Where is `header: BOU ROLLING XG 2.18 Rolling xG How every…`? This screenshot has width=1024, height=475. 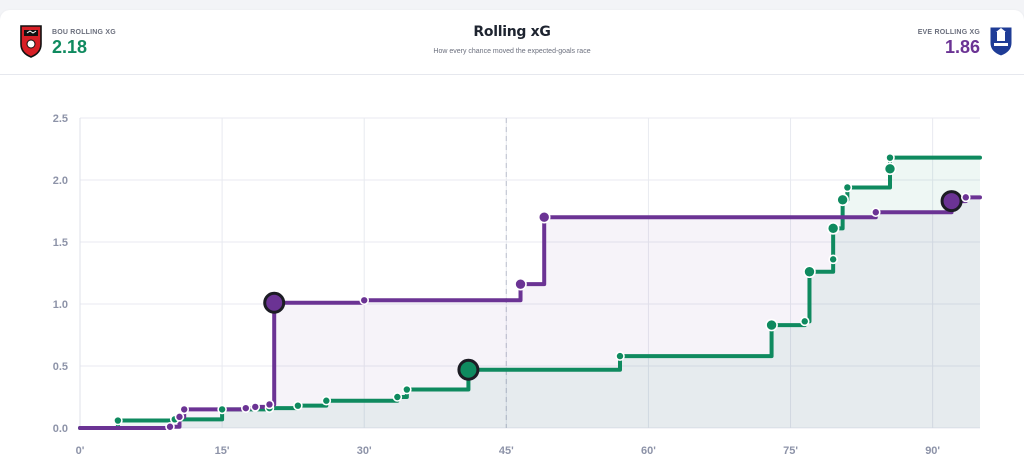 header: BOU ROLLING XG 2.18 Rolling xG How every… is located at coordinates (512, 42).